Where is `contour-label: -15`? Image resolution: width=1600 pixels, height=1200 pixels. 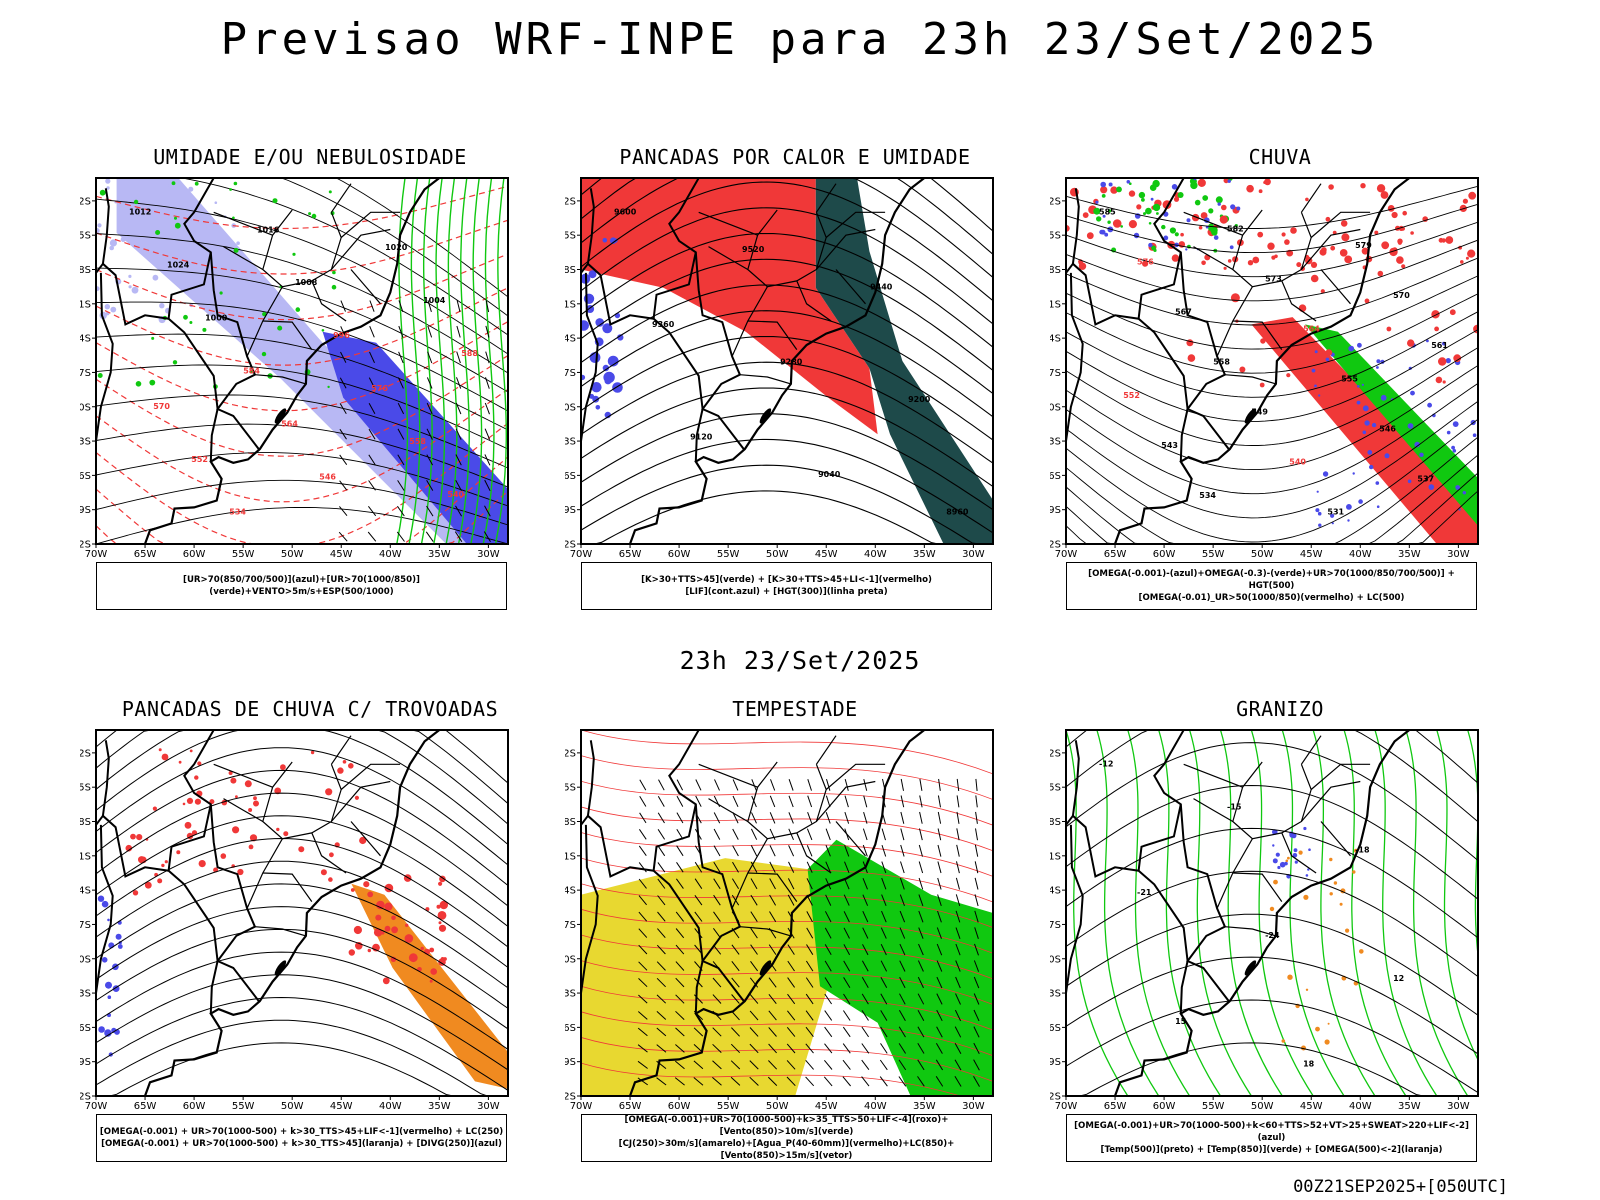 contour-label: -15 is located at coordinates (1234, 807).